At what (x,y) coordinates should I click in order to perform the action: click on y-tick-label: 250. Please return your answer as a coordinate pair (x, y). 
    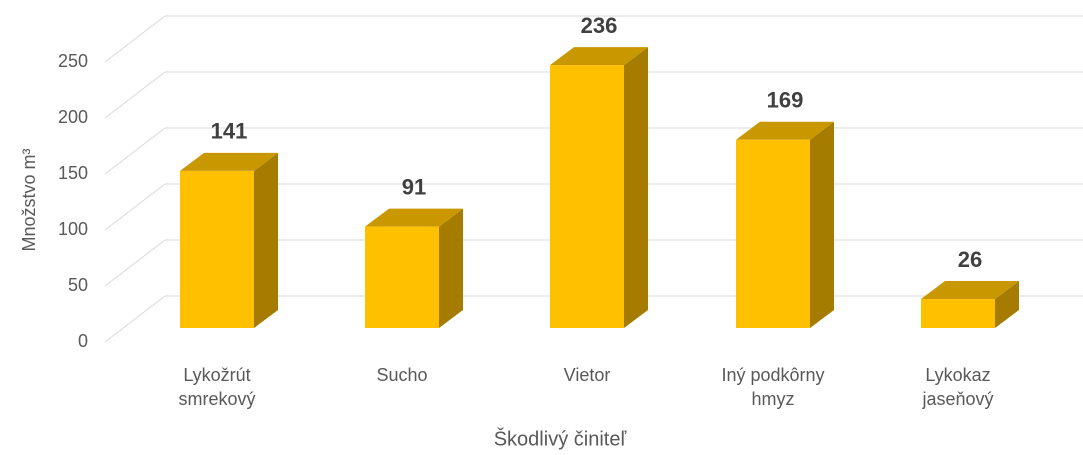
    Looking at the image, I should click on (73, 61).